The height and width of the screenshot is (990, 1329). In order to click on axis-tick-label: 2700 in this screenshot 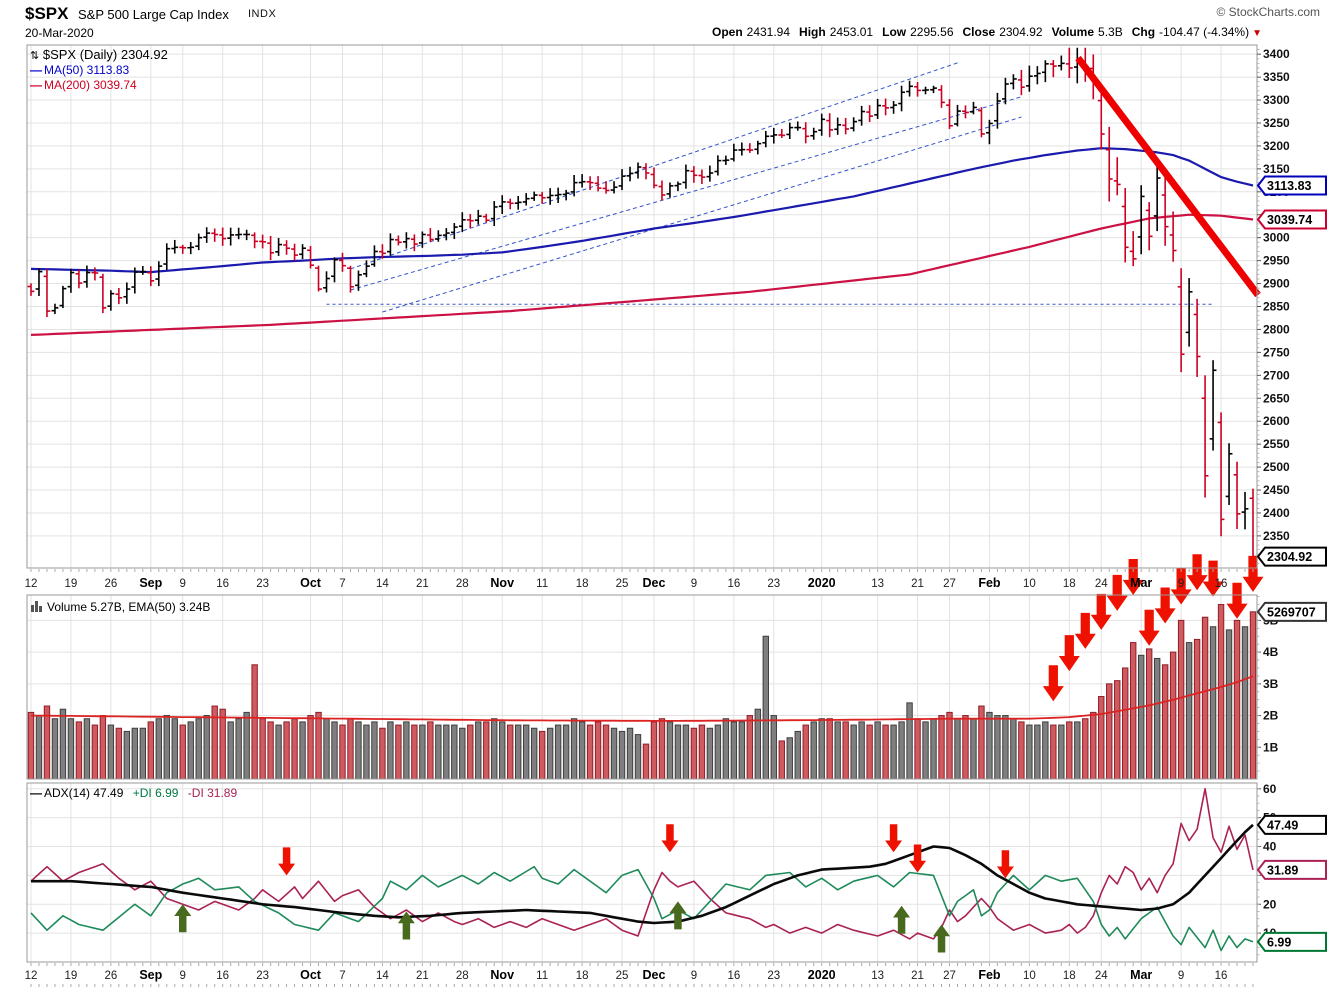, I will do `click(1276, 375)`.